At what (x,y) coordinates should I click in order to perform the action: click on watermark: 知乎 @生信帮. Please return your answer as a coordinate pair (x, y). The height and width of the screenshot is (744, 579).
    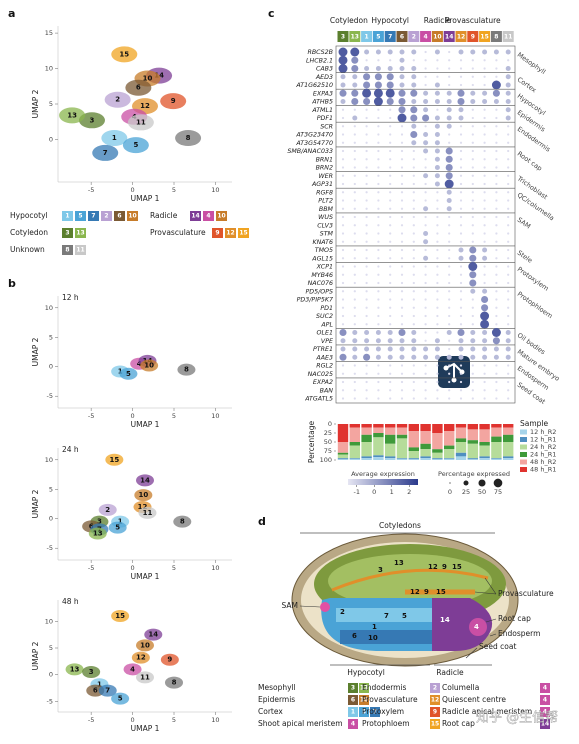
    Looking at the image, I should click on (517, 718).